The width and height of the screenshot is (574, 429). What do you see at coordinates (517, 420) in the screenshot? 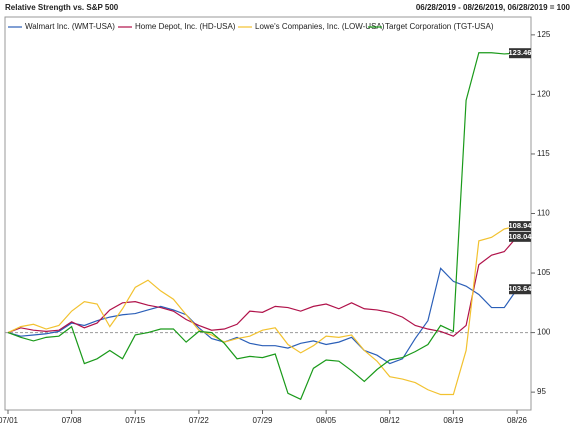
I see `x-tick-label: 08/26` at bounding box center [517, 420].